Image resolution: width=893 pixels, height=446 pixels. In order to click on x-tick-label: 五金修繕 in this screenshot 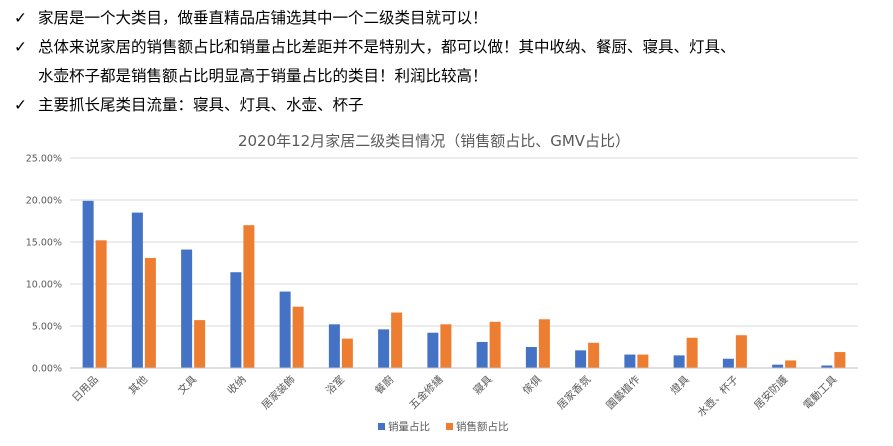, I will do `click(426, 392)`.